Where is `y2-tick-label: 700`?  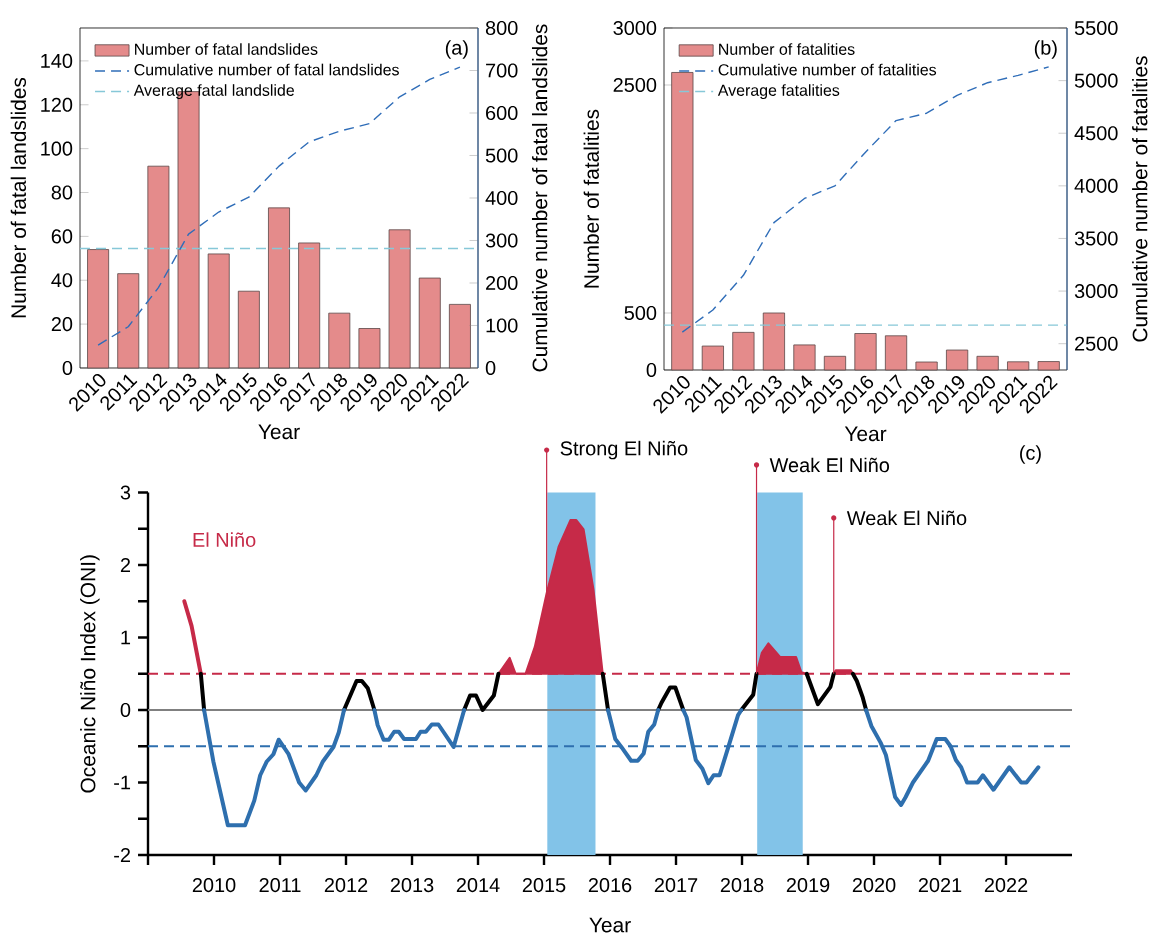 y2-tick-label: 700 is located at coordinates (502, 70).